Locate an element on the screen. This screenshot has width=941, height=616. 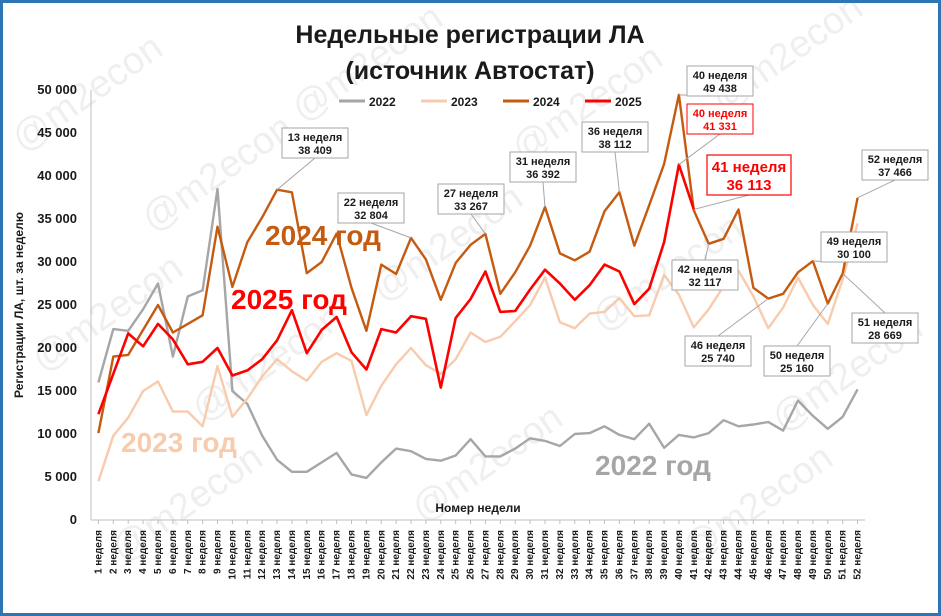
x-tick-label: 32 неделя is located at coordinates (560, 555).